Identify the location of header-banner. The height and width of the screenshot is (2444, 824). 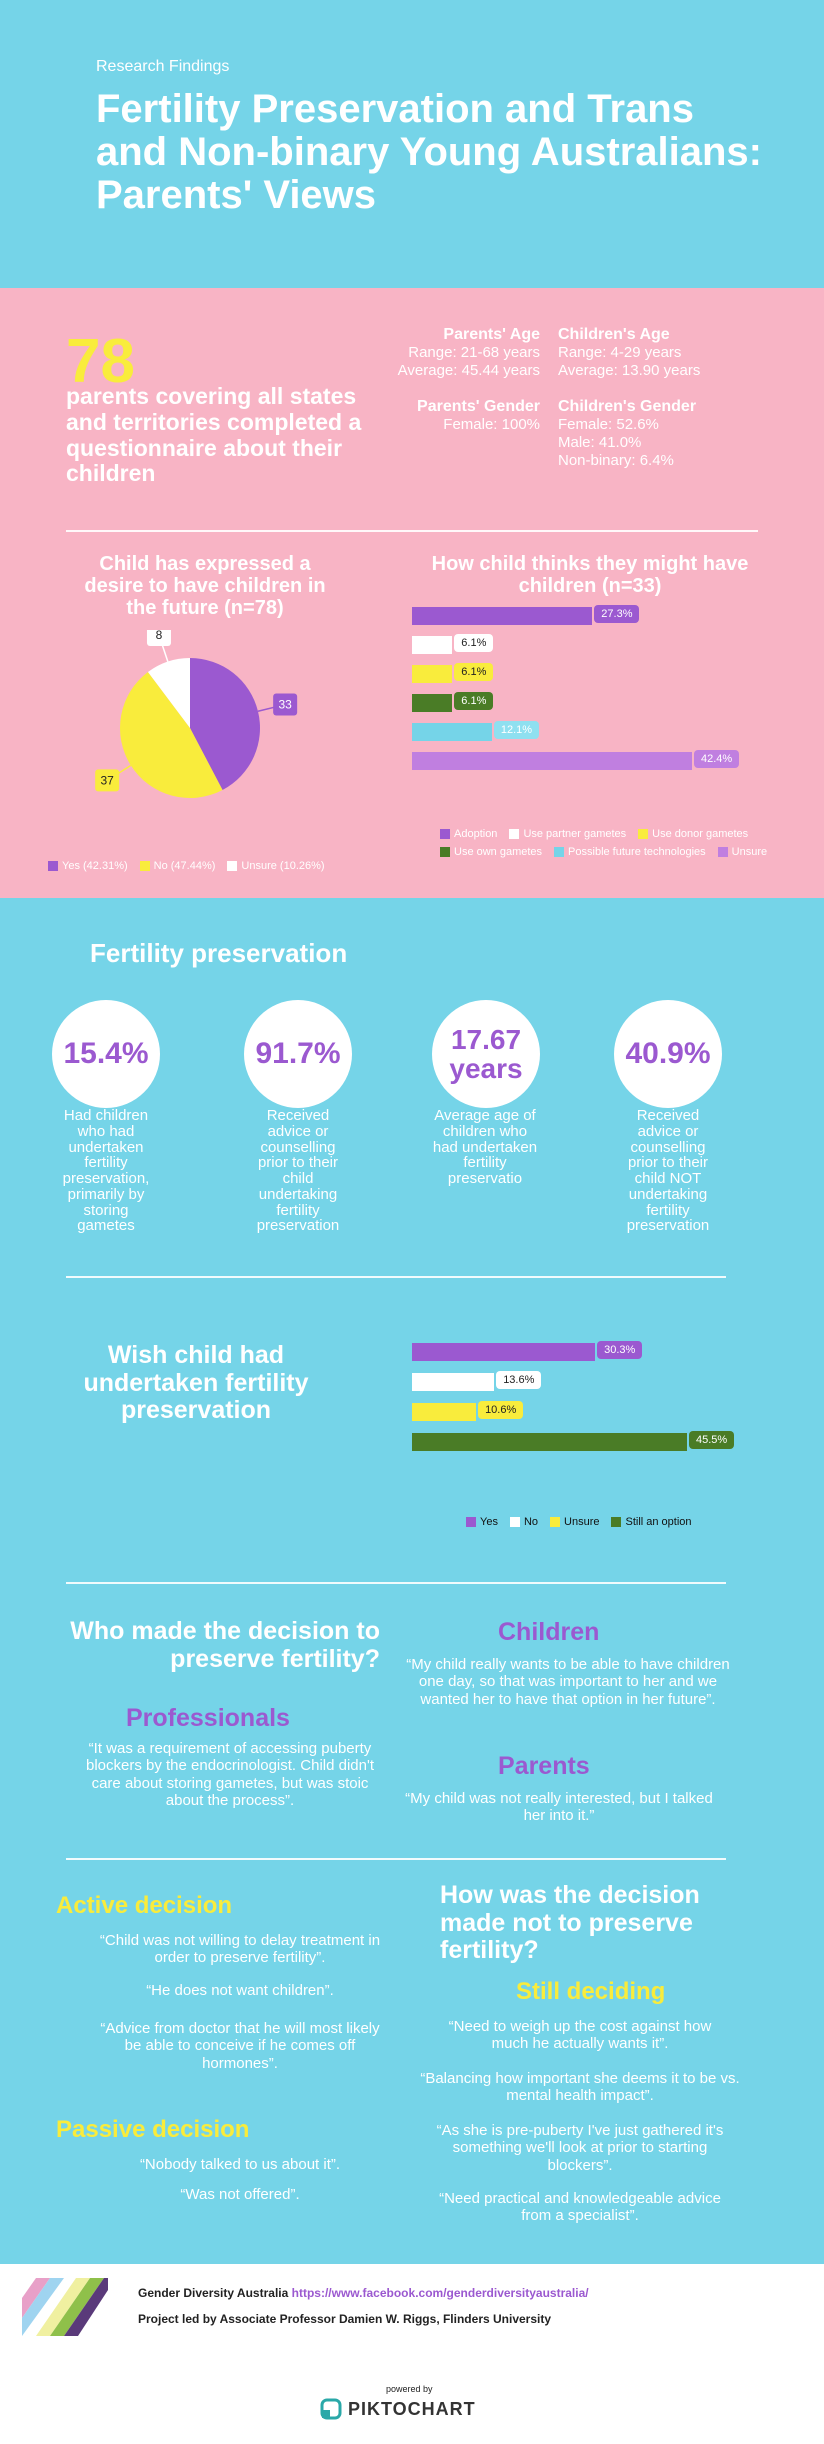
(412, 144).